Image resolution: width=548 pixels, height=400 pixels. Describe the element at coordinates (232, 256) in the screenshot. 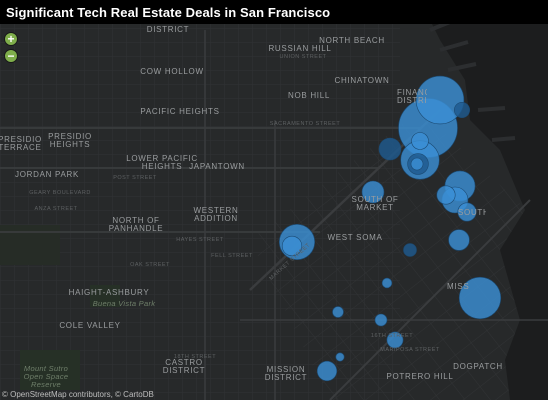

I see `label-fell-street: FELL STREET` at that location.